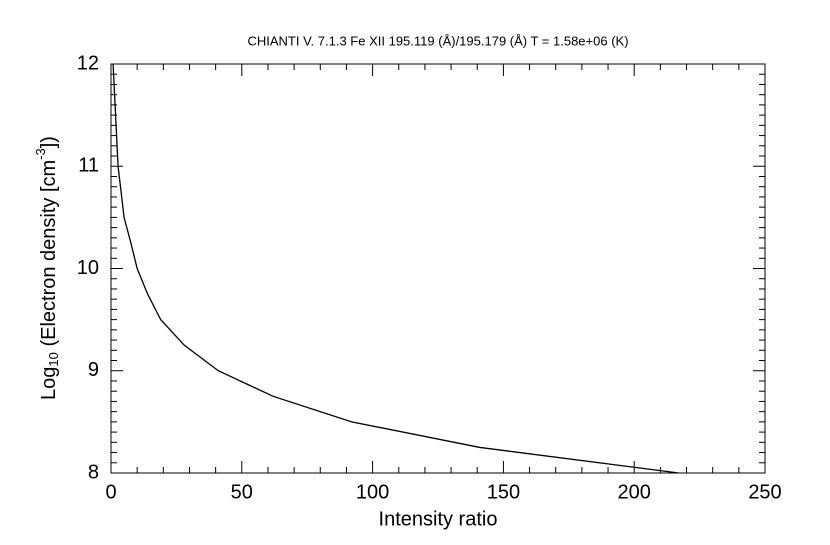 This screenshot has height=545, width=830. I want to click on y-axis-label: Log10 (Electron density [cm-3]), so click(47, 268).